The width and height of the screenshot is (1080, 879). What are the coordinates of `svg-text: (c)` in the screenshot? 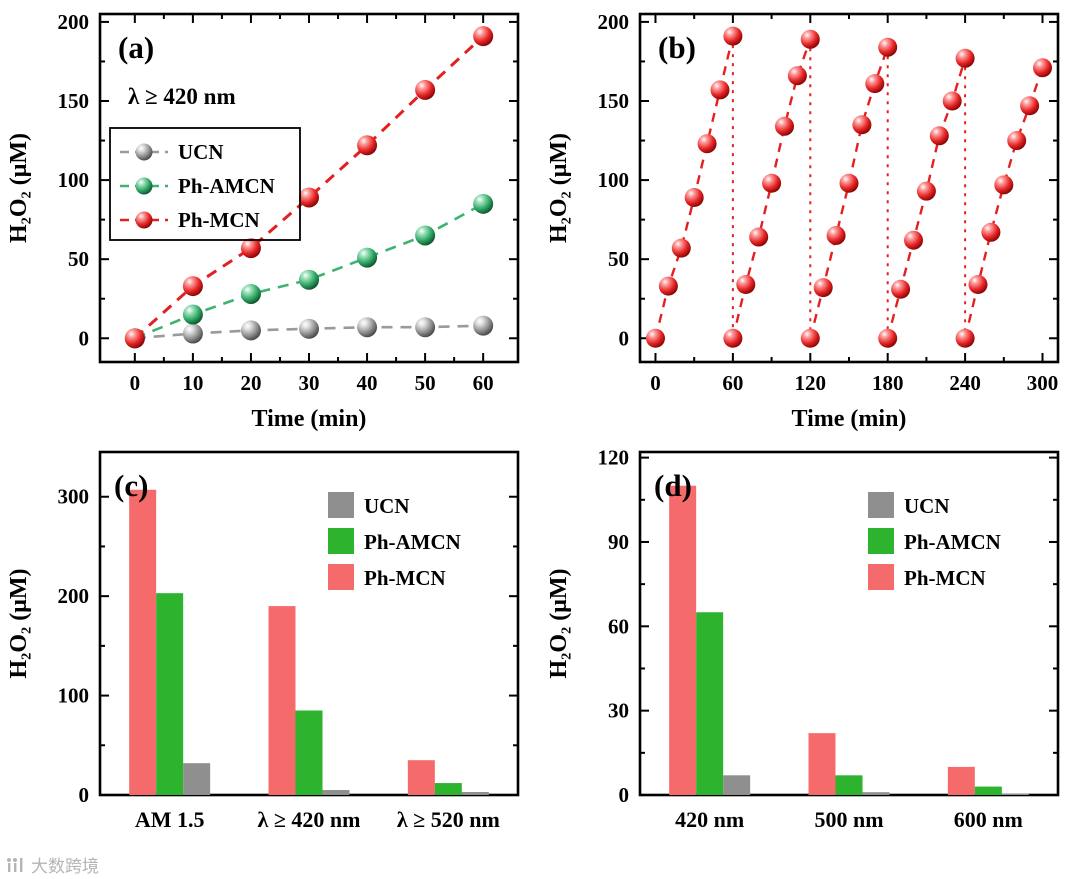 It's located at (131, 485).